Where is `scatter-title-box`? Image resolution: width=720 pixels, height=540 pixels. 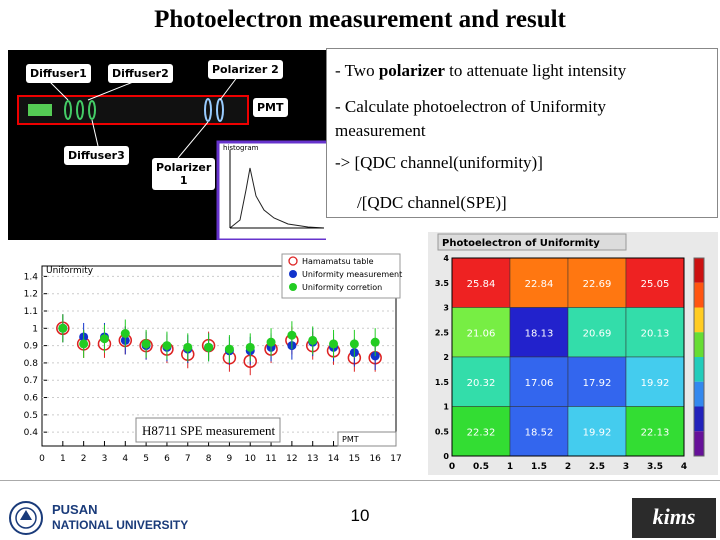
scatter-title-box is located at coordinates (208, 430).